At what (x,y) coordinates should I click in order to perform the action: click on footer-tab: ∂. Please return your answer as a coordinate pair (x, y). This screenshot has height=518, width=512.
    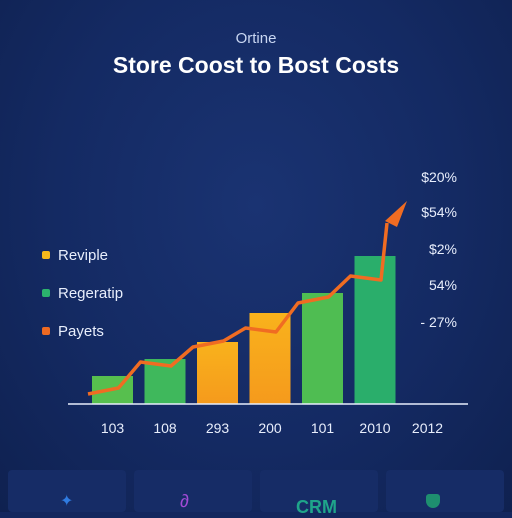
    Looking at the image, I should click on (193, 491).